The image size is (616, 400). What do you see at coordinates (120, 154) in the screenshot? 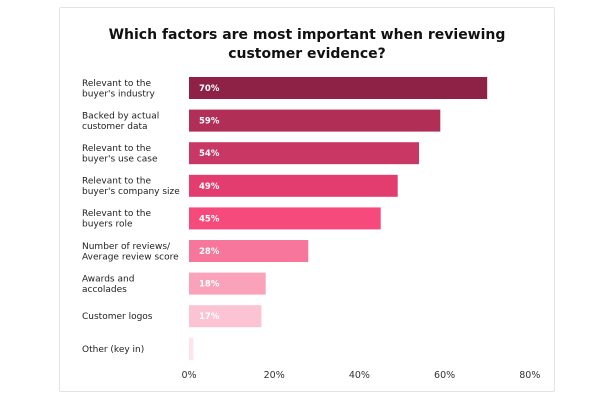
I see `category-label: Relevant to the buyer's use case` at bounding box center [120, 154].